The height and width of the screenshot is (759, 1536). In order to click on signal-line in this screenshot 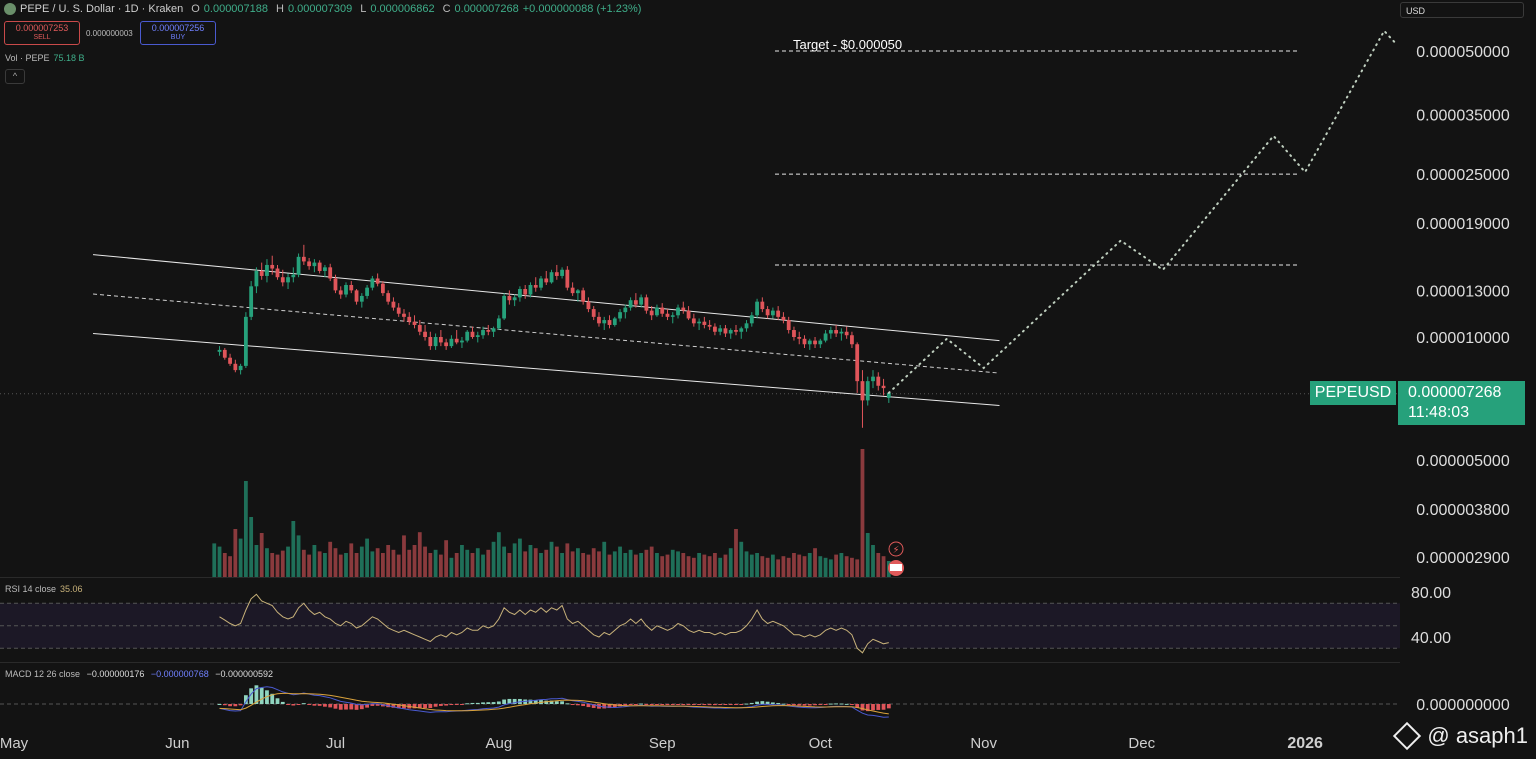, I will do `click(554, 703)`.